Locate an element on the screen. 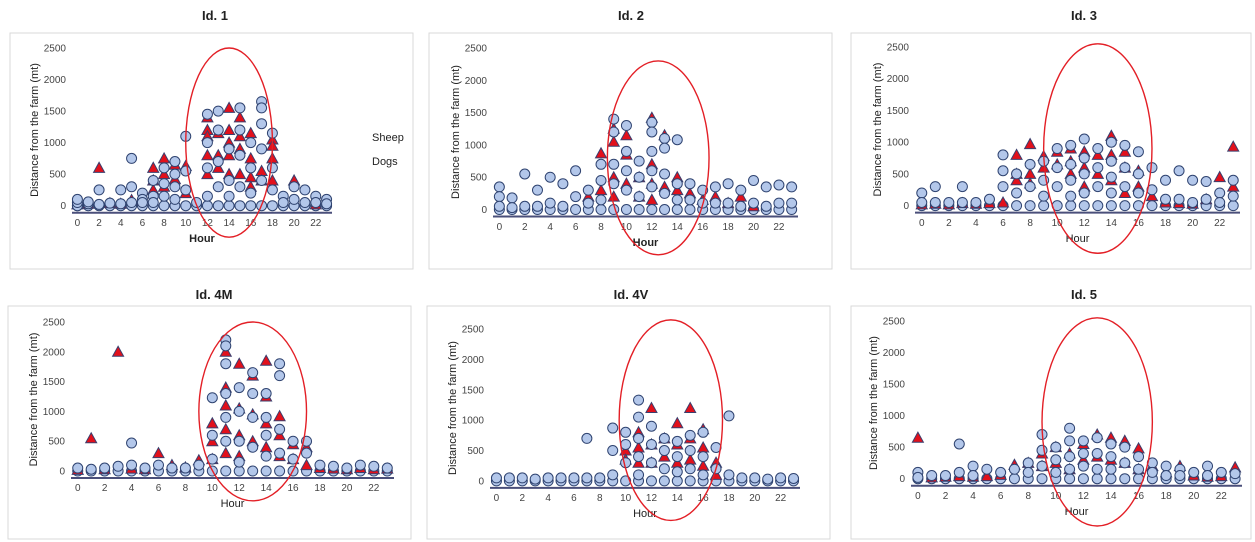 This screenshot has width=1255, height=542. x-tick-label: 6 is located at coordinates (574, 498).